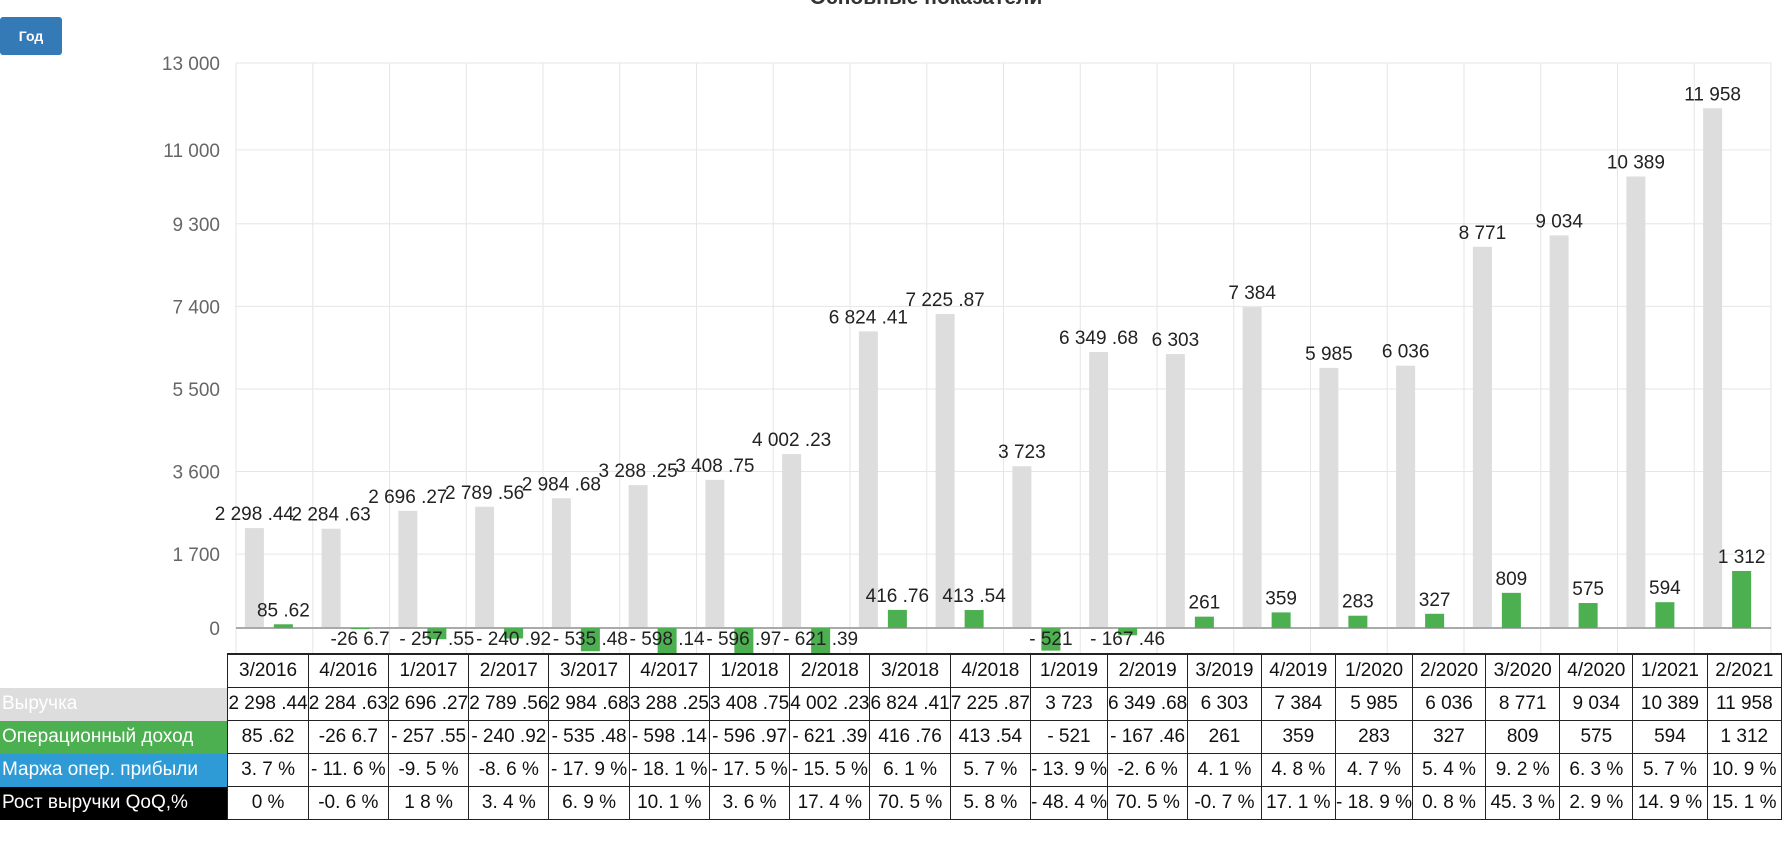  What do you see at coordinates (1374, 737) in the screenshot?
I see `table-cell: 283` at bounding box center [1374, 737].